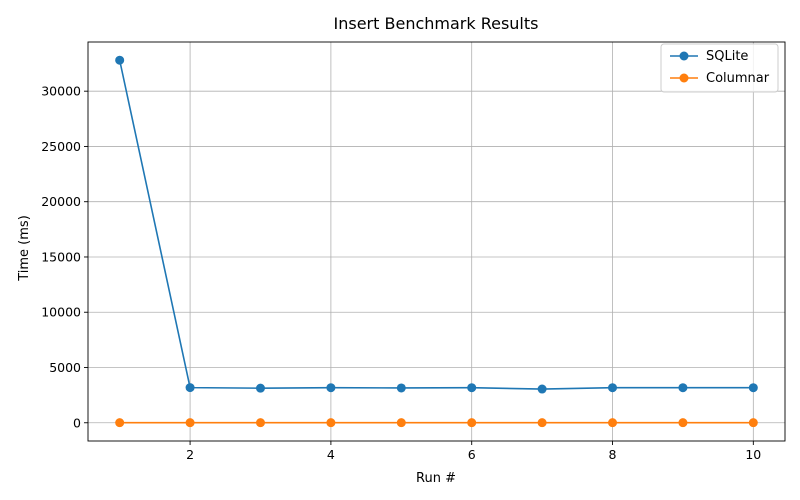  What do you see at coordinates (65, 367) in the screenshot?
I see `y-tick-label: 5000` at bounding box center [65, 367].